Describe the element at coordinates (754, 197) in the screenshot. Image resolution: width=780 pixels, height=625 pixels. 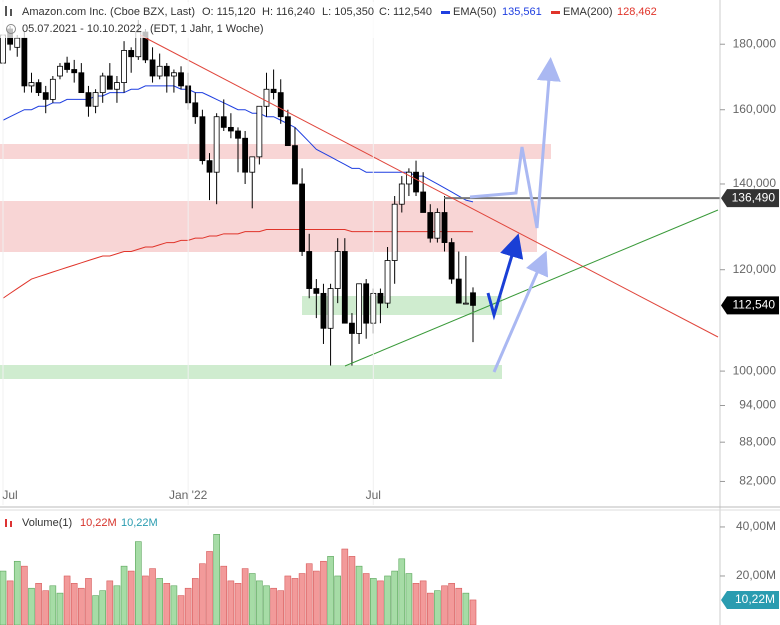
I see `price-tag-label: 136,490` at that location.